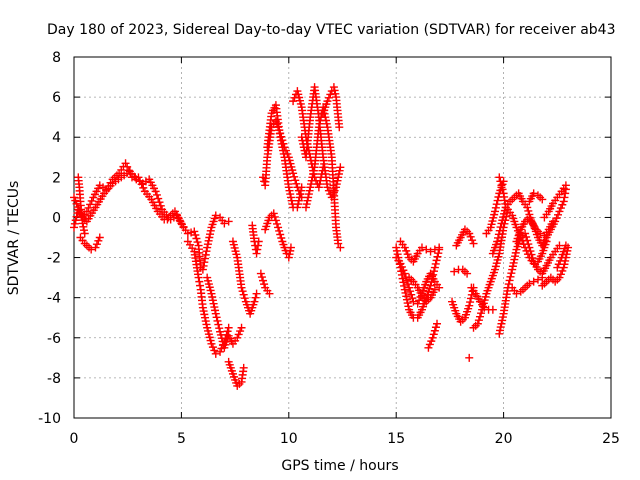  Describe the element at coordinates (54, 339) in the screenshot. I see `y-tick-label: -6` at that location.